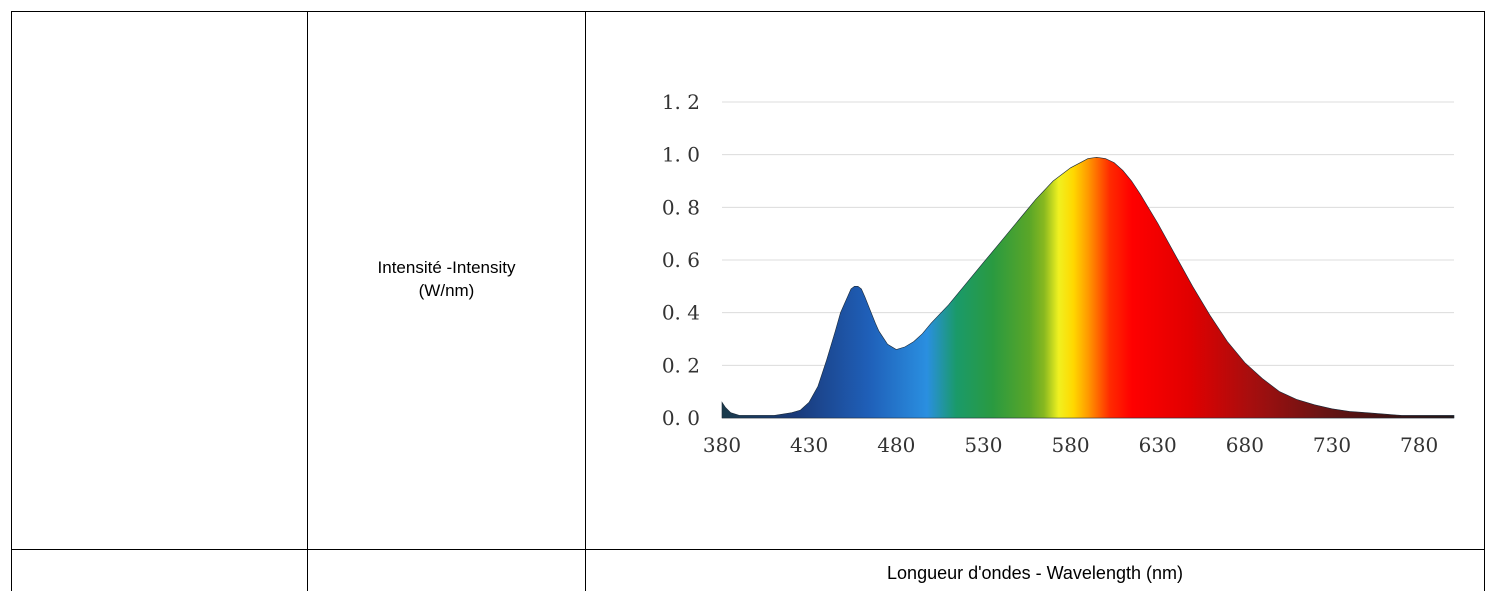 This screenshot has width=1485, height=591. Describe the element at coordinates (681, 155) in the screenshot. I see `y-tick-label: 1. 0` at that location.